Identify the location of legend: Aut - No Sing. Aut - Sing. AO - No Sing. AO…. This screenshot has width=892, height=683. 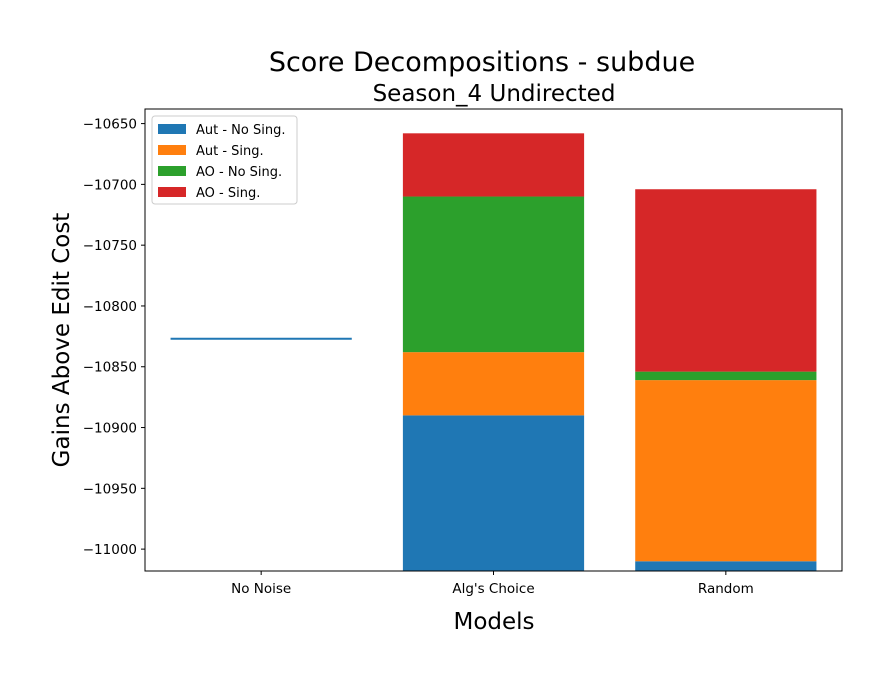
(224, 160).